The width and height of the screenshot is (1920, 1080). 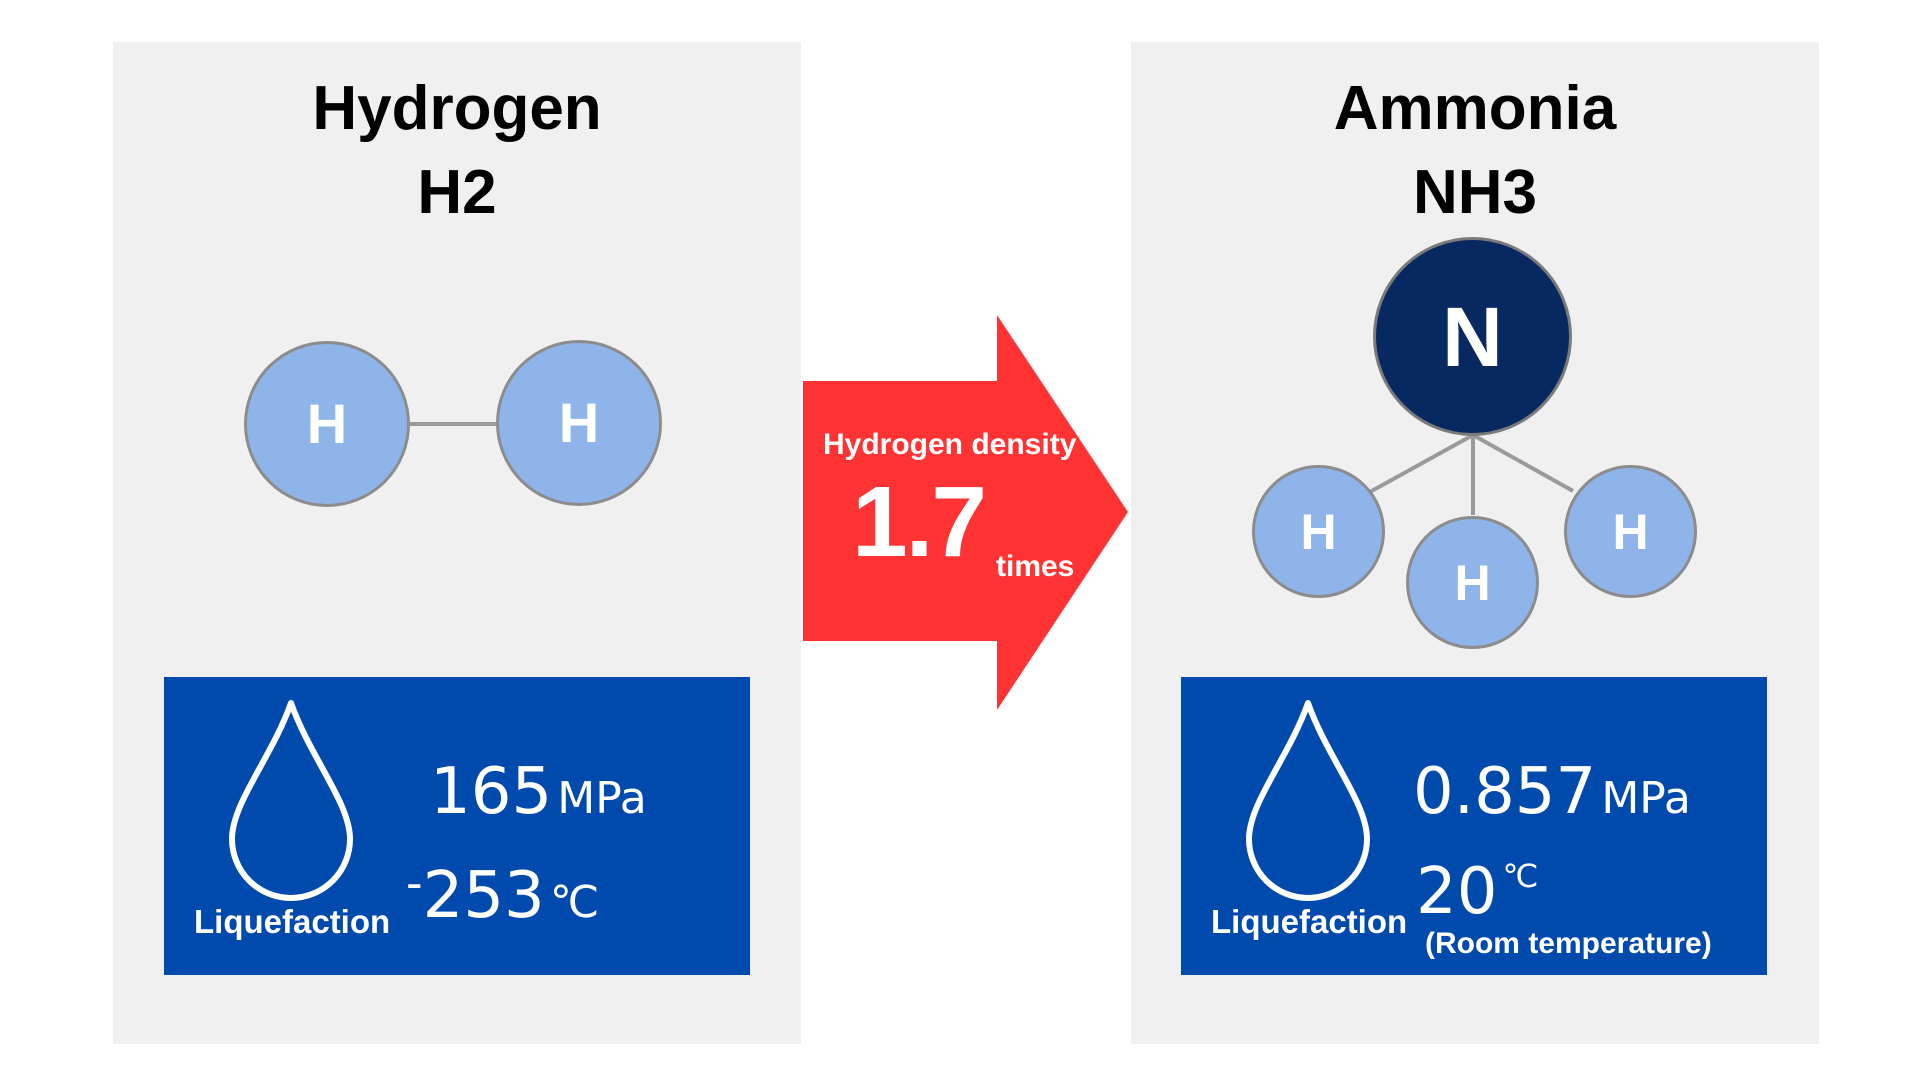 I want to click on h2-bond, so click(x=453, y=424).